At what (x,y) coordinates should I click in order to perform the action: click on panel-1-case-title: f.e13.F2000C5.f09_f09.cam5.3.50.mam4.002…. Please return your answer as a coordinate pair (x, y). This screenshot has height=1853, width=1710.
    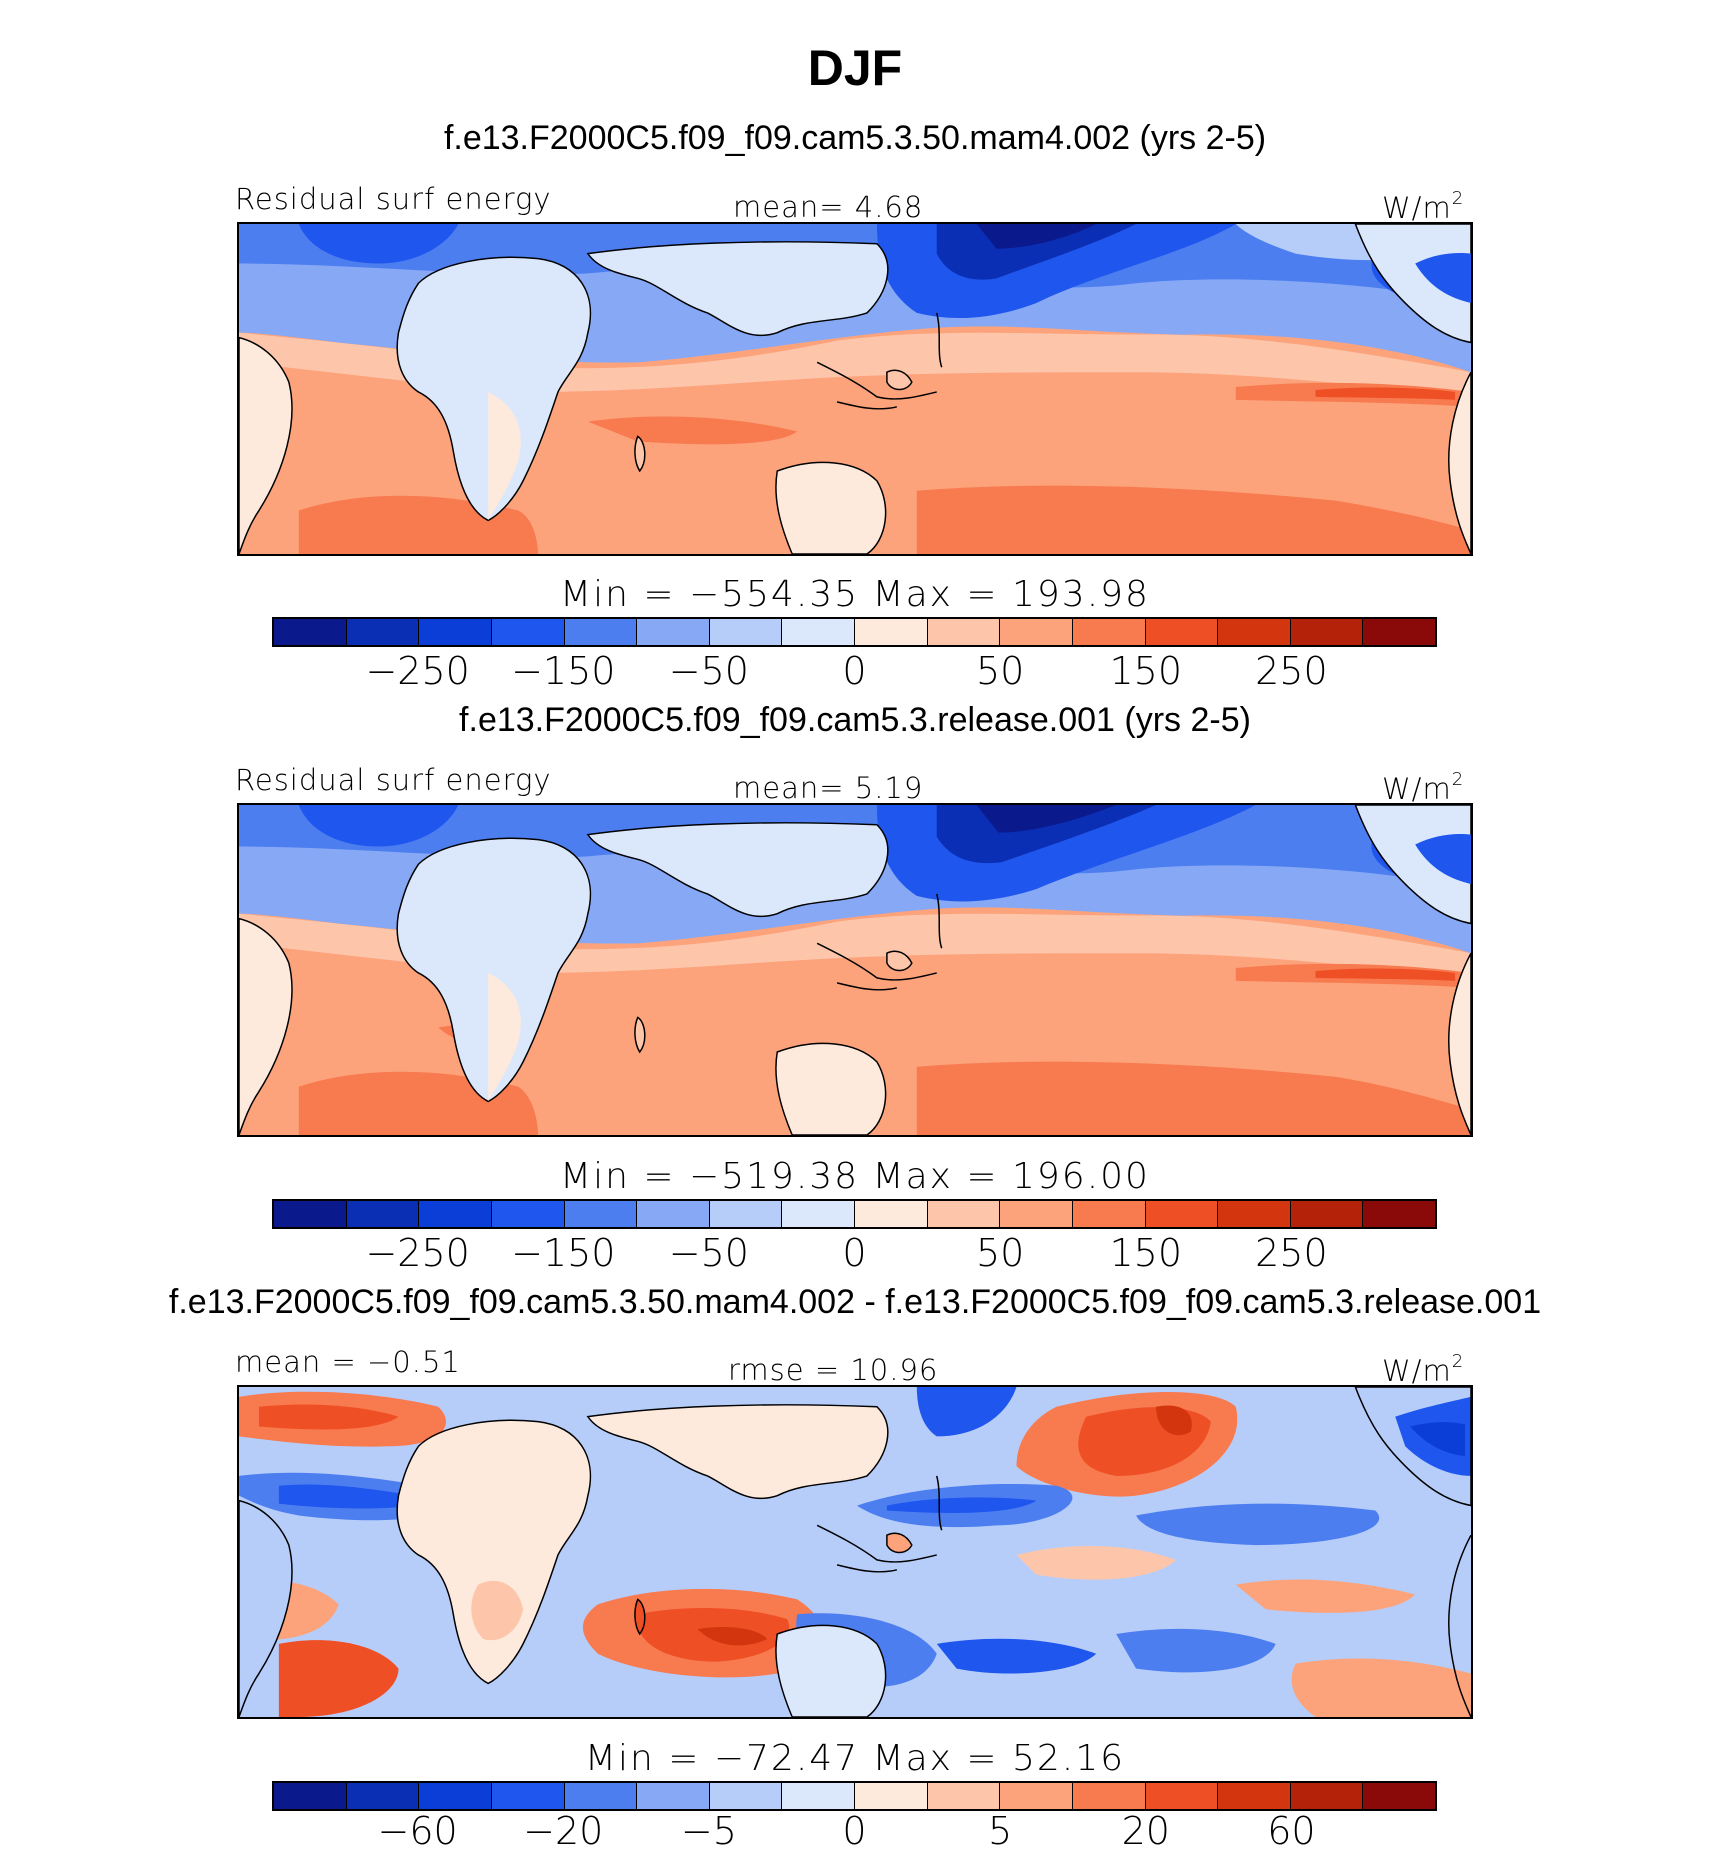
    Looking at the image, I should click on (855, 138).